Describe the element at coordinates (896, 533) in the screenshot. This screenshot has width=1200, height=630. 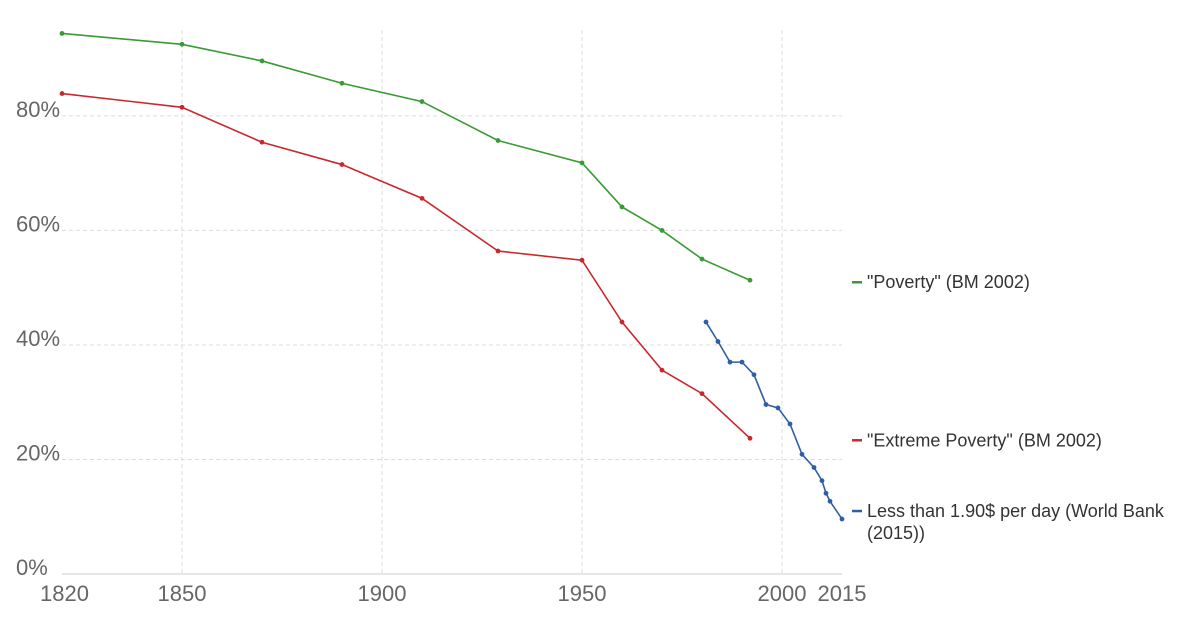
I see `legend-label: (2015))` at that location.